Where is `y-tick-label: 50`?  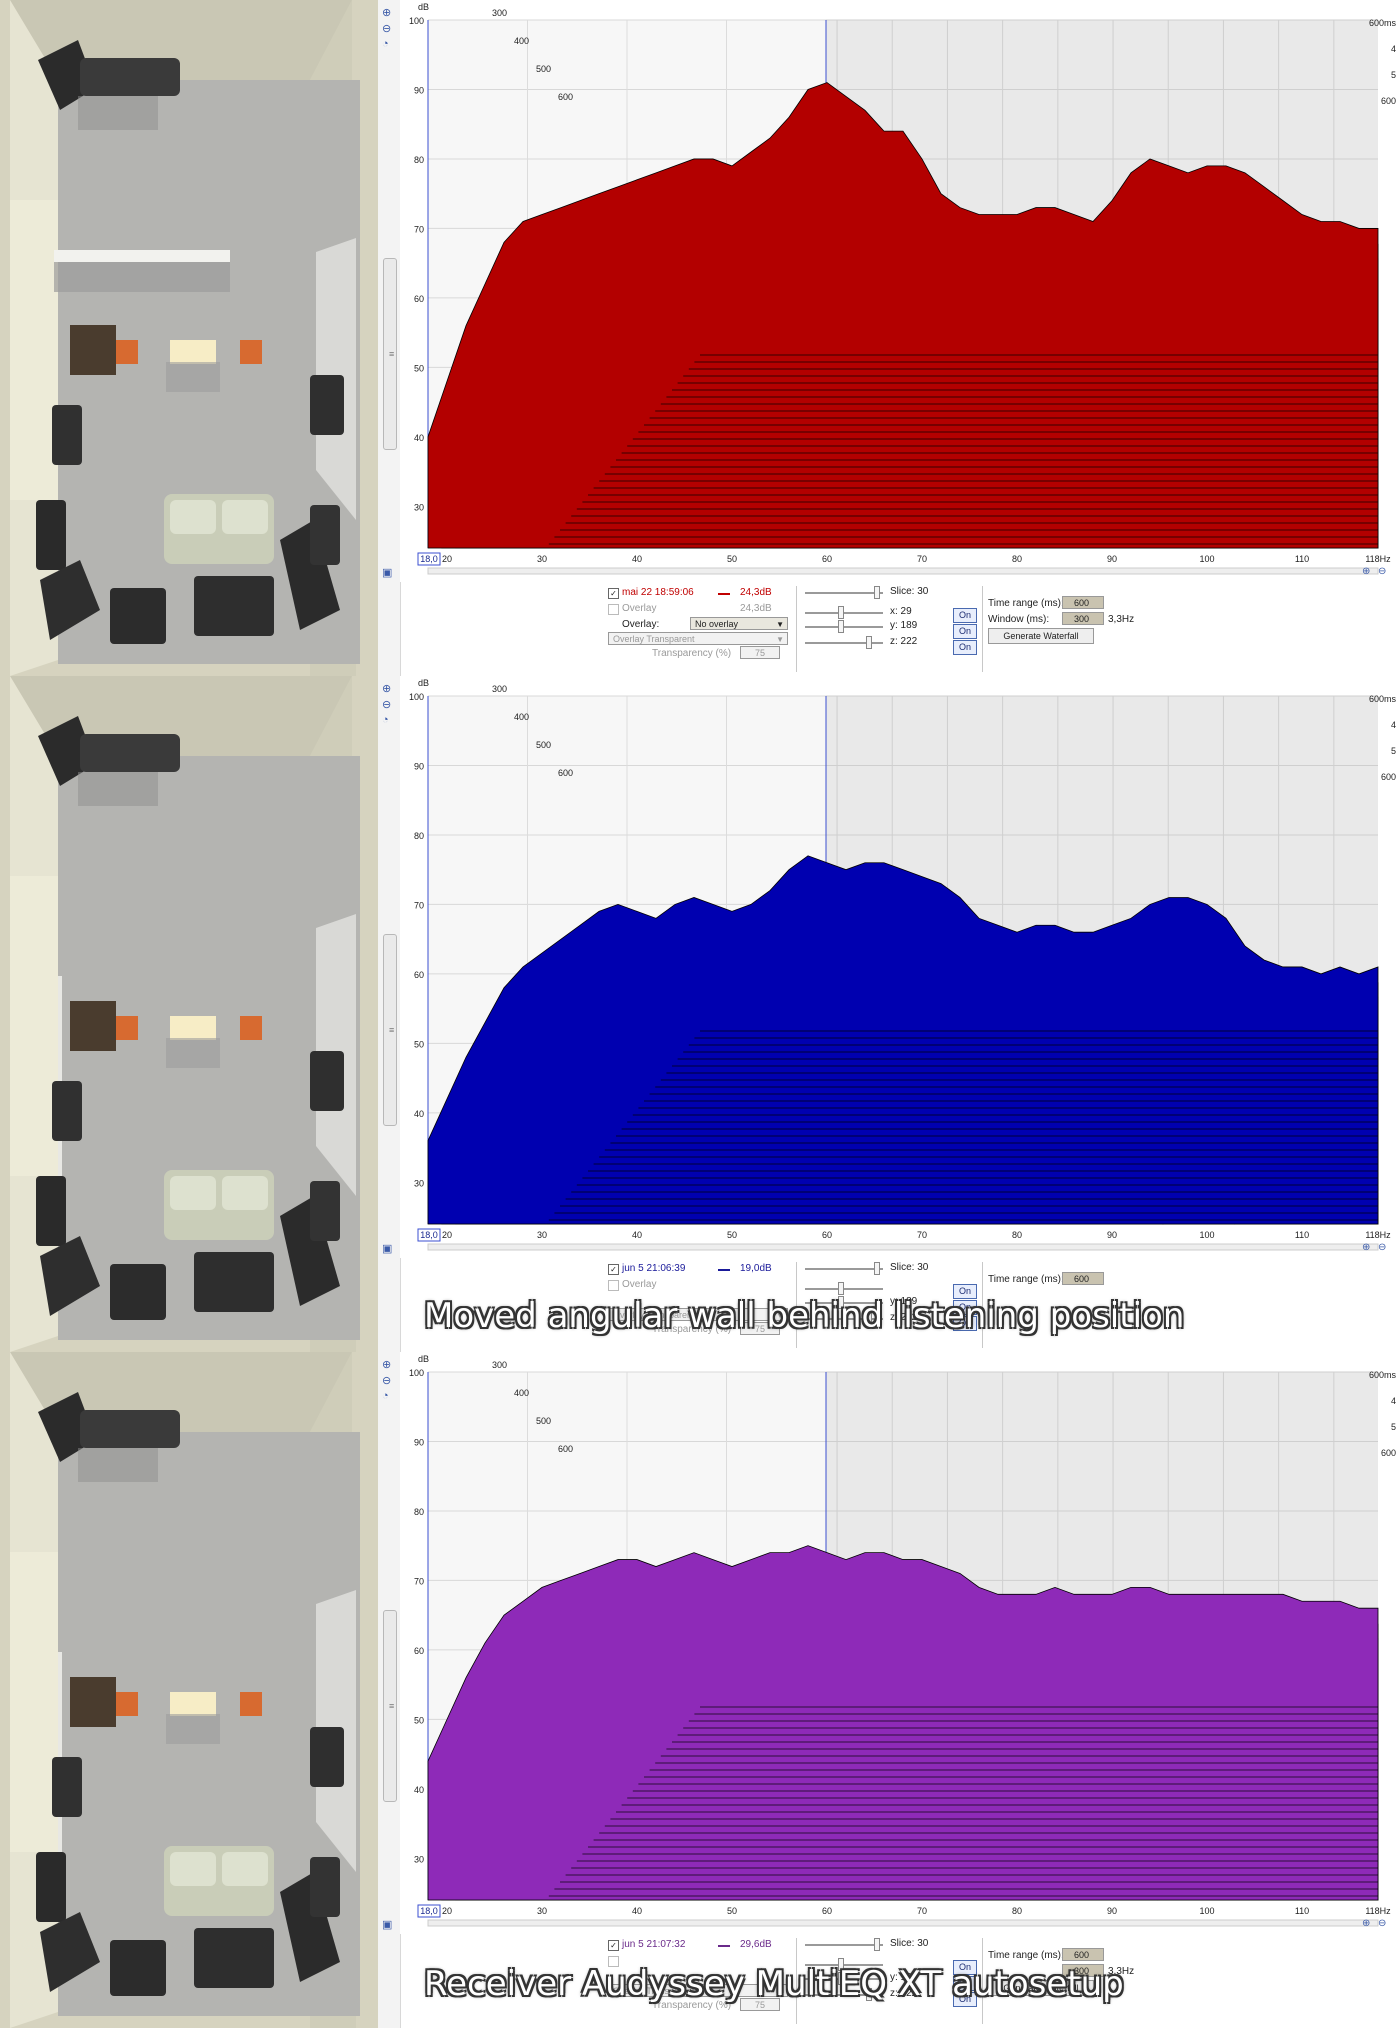 y-tick-label: 50 is located at coordinates (419, 1044).